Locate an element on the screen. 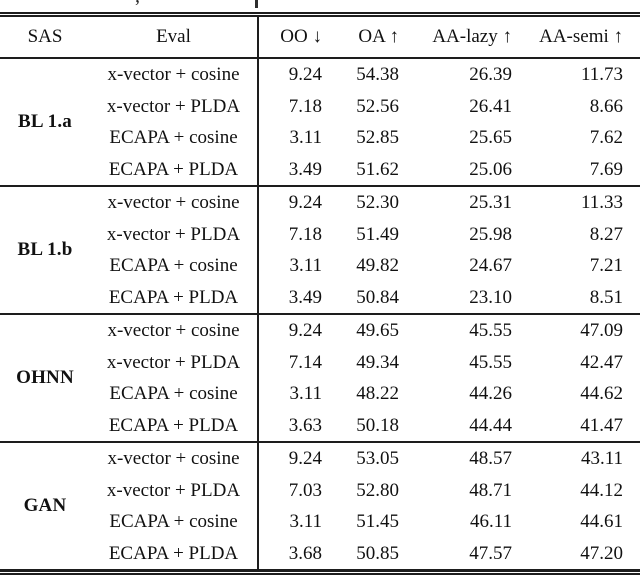 This screenshot has width=640, height=581. aa-semi-cell: 41.47 is located at coordinates (601, 425).